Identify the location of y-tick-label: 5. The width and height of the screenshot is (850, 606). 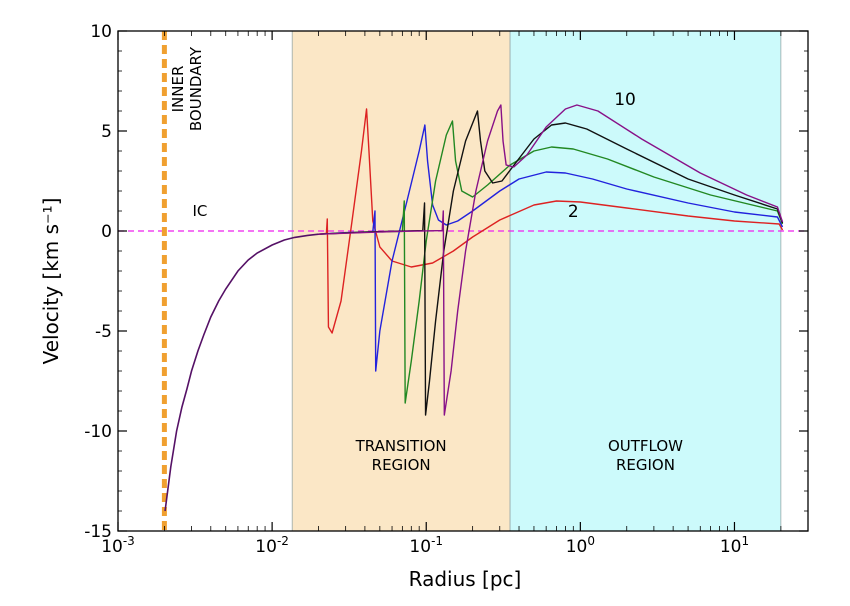
(106, 132).